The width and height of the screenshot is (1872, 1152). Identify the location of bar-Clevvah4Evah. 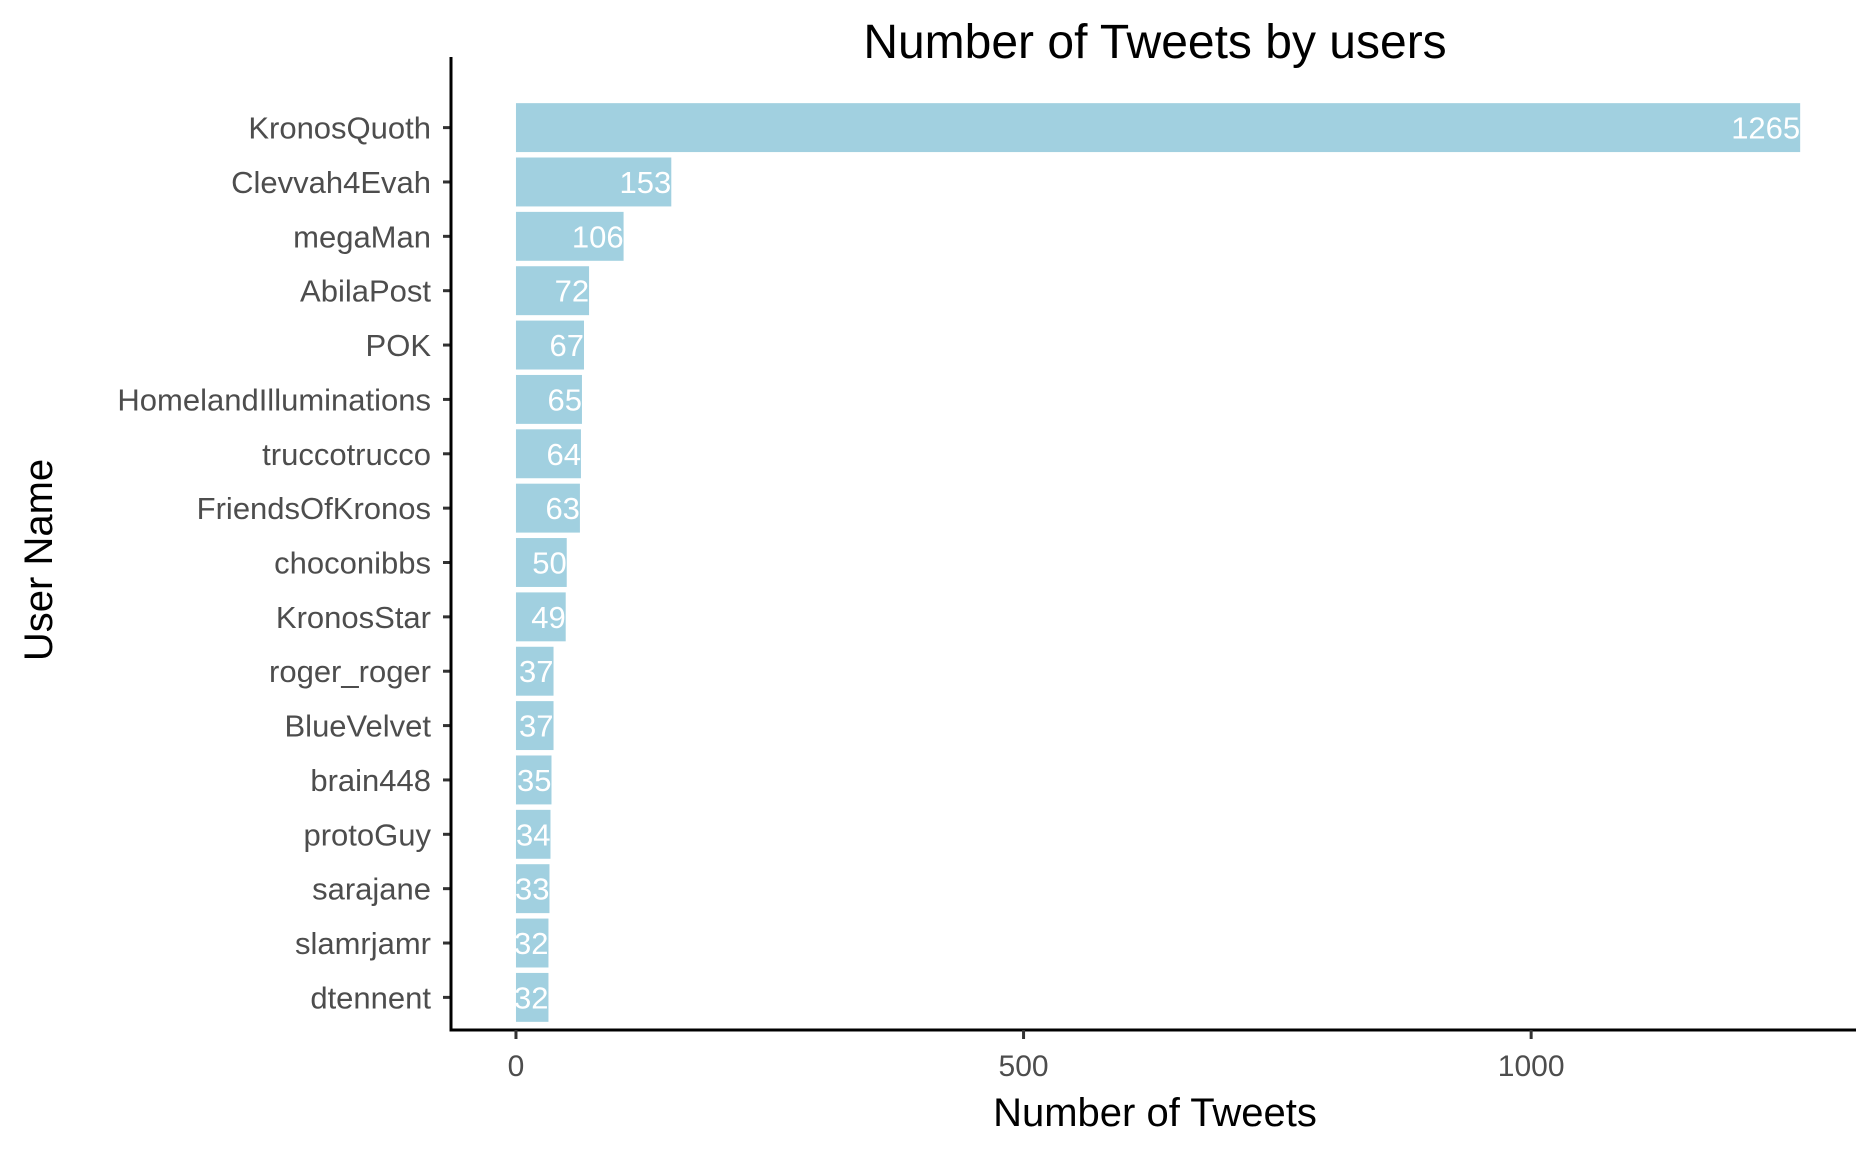
(593, 182).